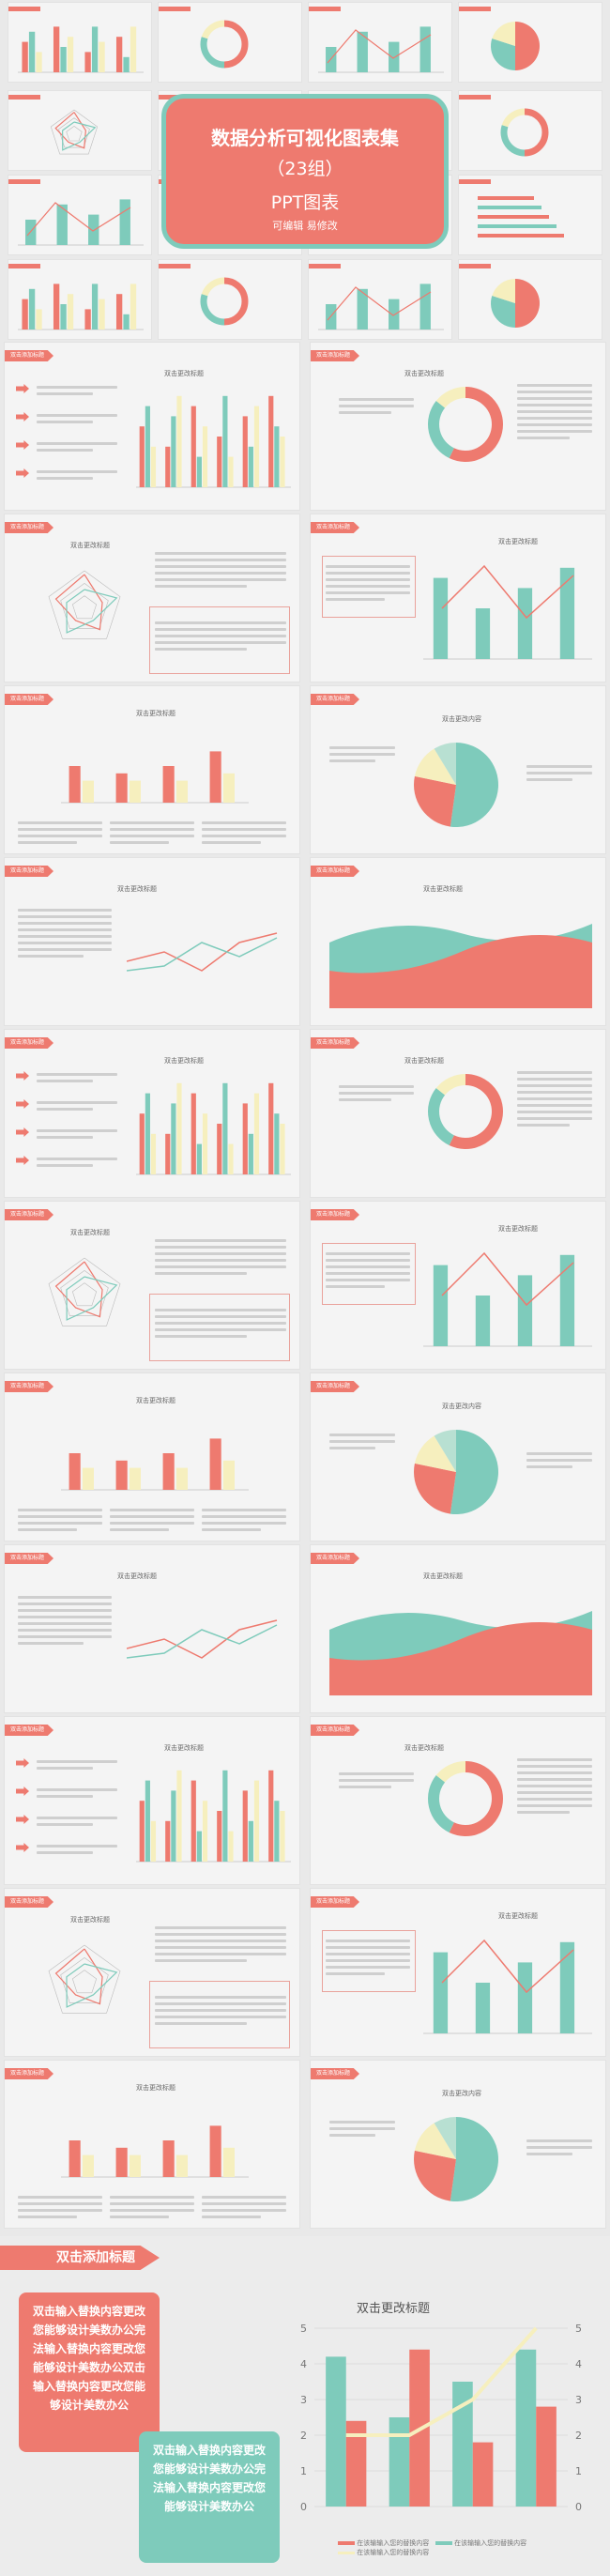  I want to click on thumbnail-chart, so click(515, 303).